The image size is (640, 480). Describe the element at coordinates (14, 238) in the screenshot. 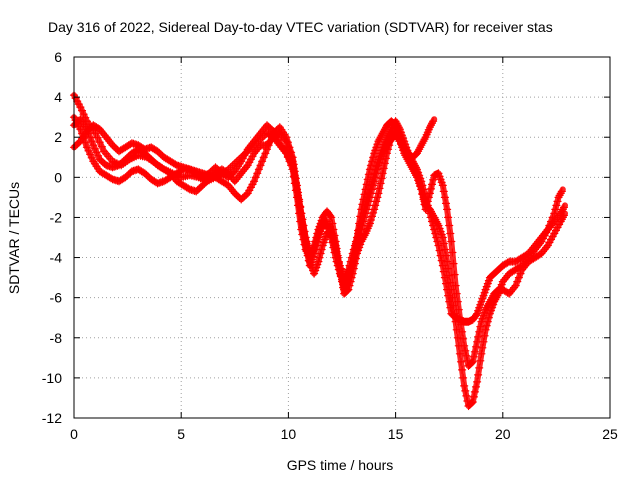

I see `y-axis-label: SDTVAR / TECUs` at that location.